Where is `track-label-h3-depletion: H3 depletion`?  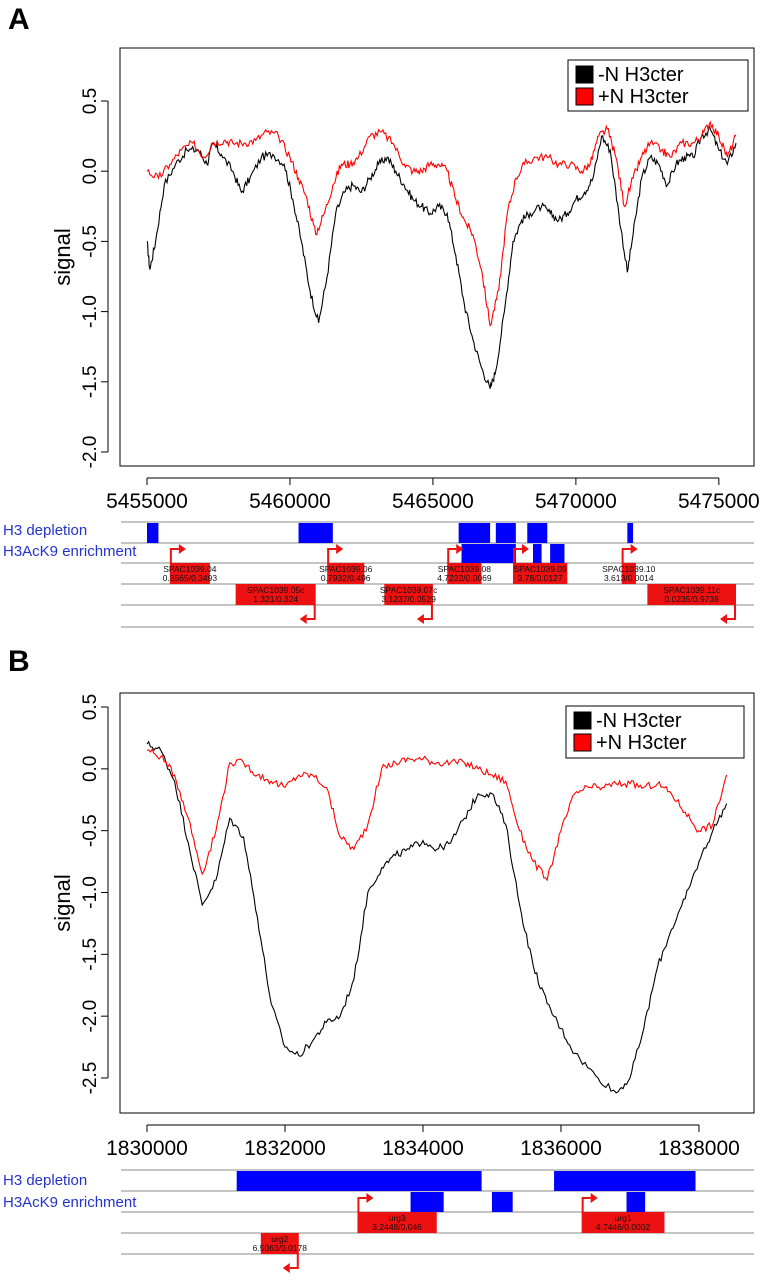 track-label-h3-depletion: H3 depletion is located at coordinates (45, 1180).